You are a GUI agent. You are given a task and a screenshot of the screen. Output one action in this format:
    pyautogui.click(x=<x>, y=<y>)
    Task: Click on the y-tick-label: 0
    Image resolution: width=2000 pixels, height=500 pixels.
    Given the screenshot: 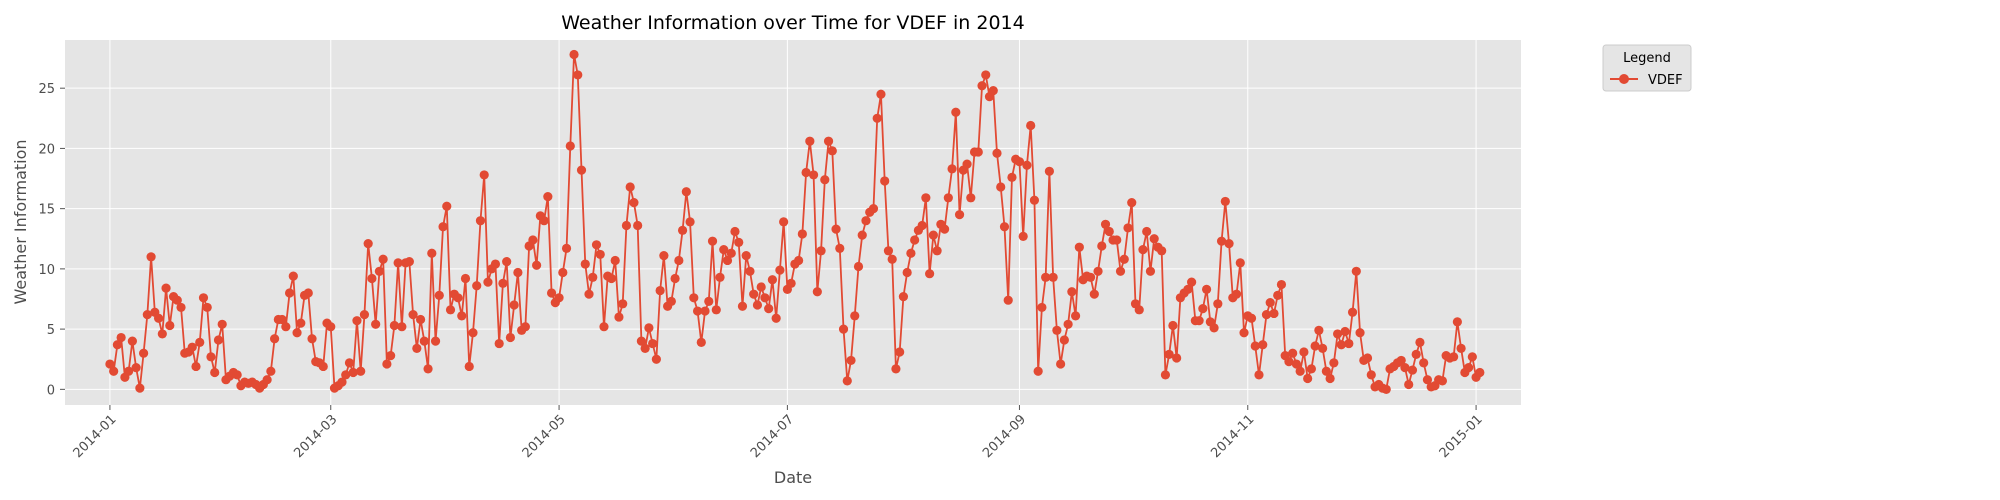 What is the action you would take?
    pyautogui.click(x=51, y=390)
    